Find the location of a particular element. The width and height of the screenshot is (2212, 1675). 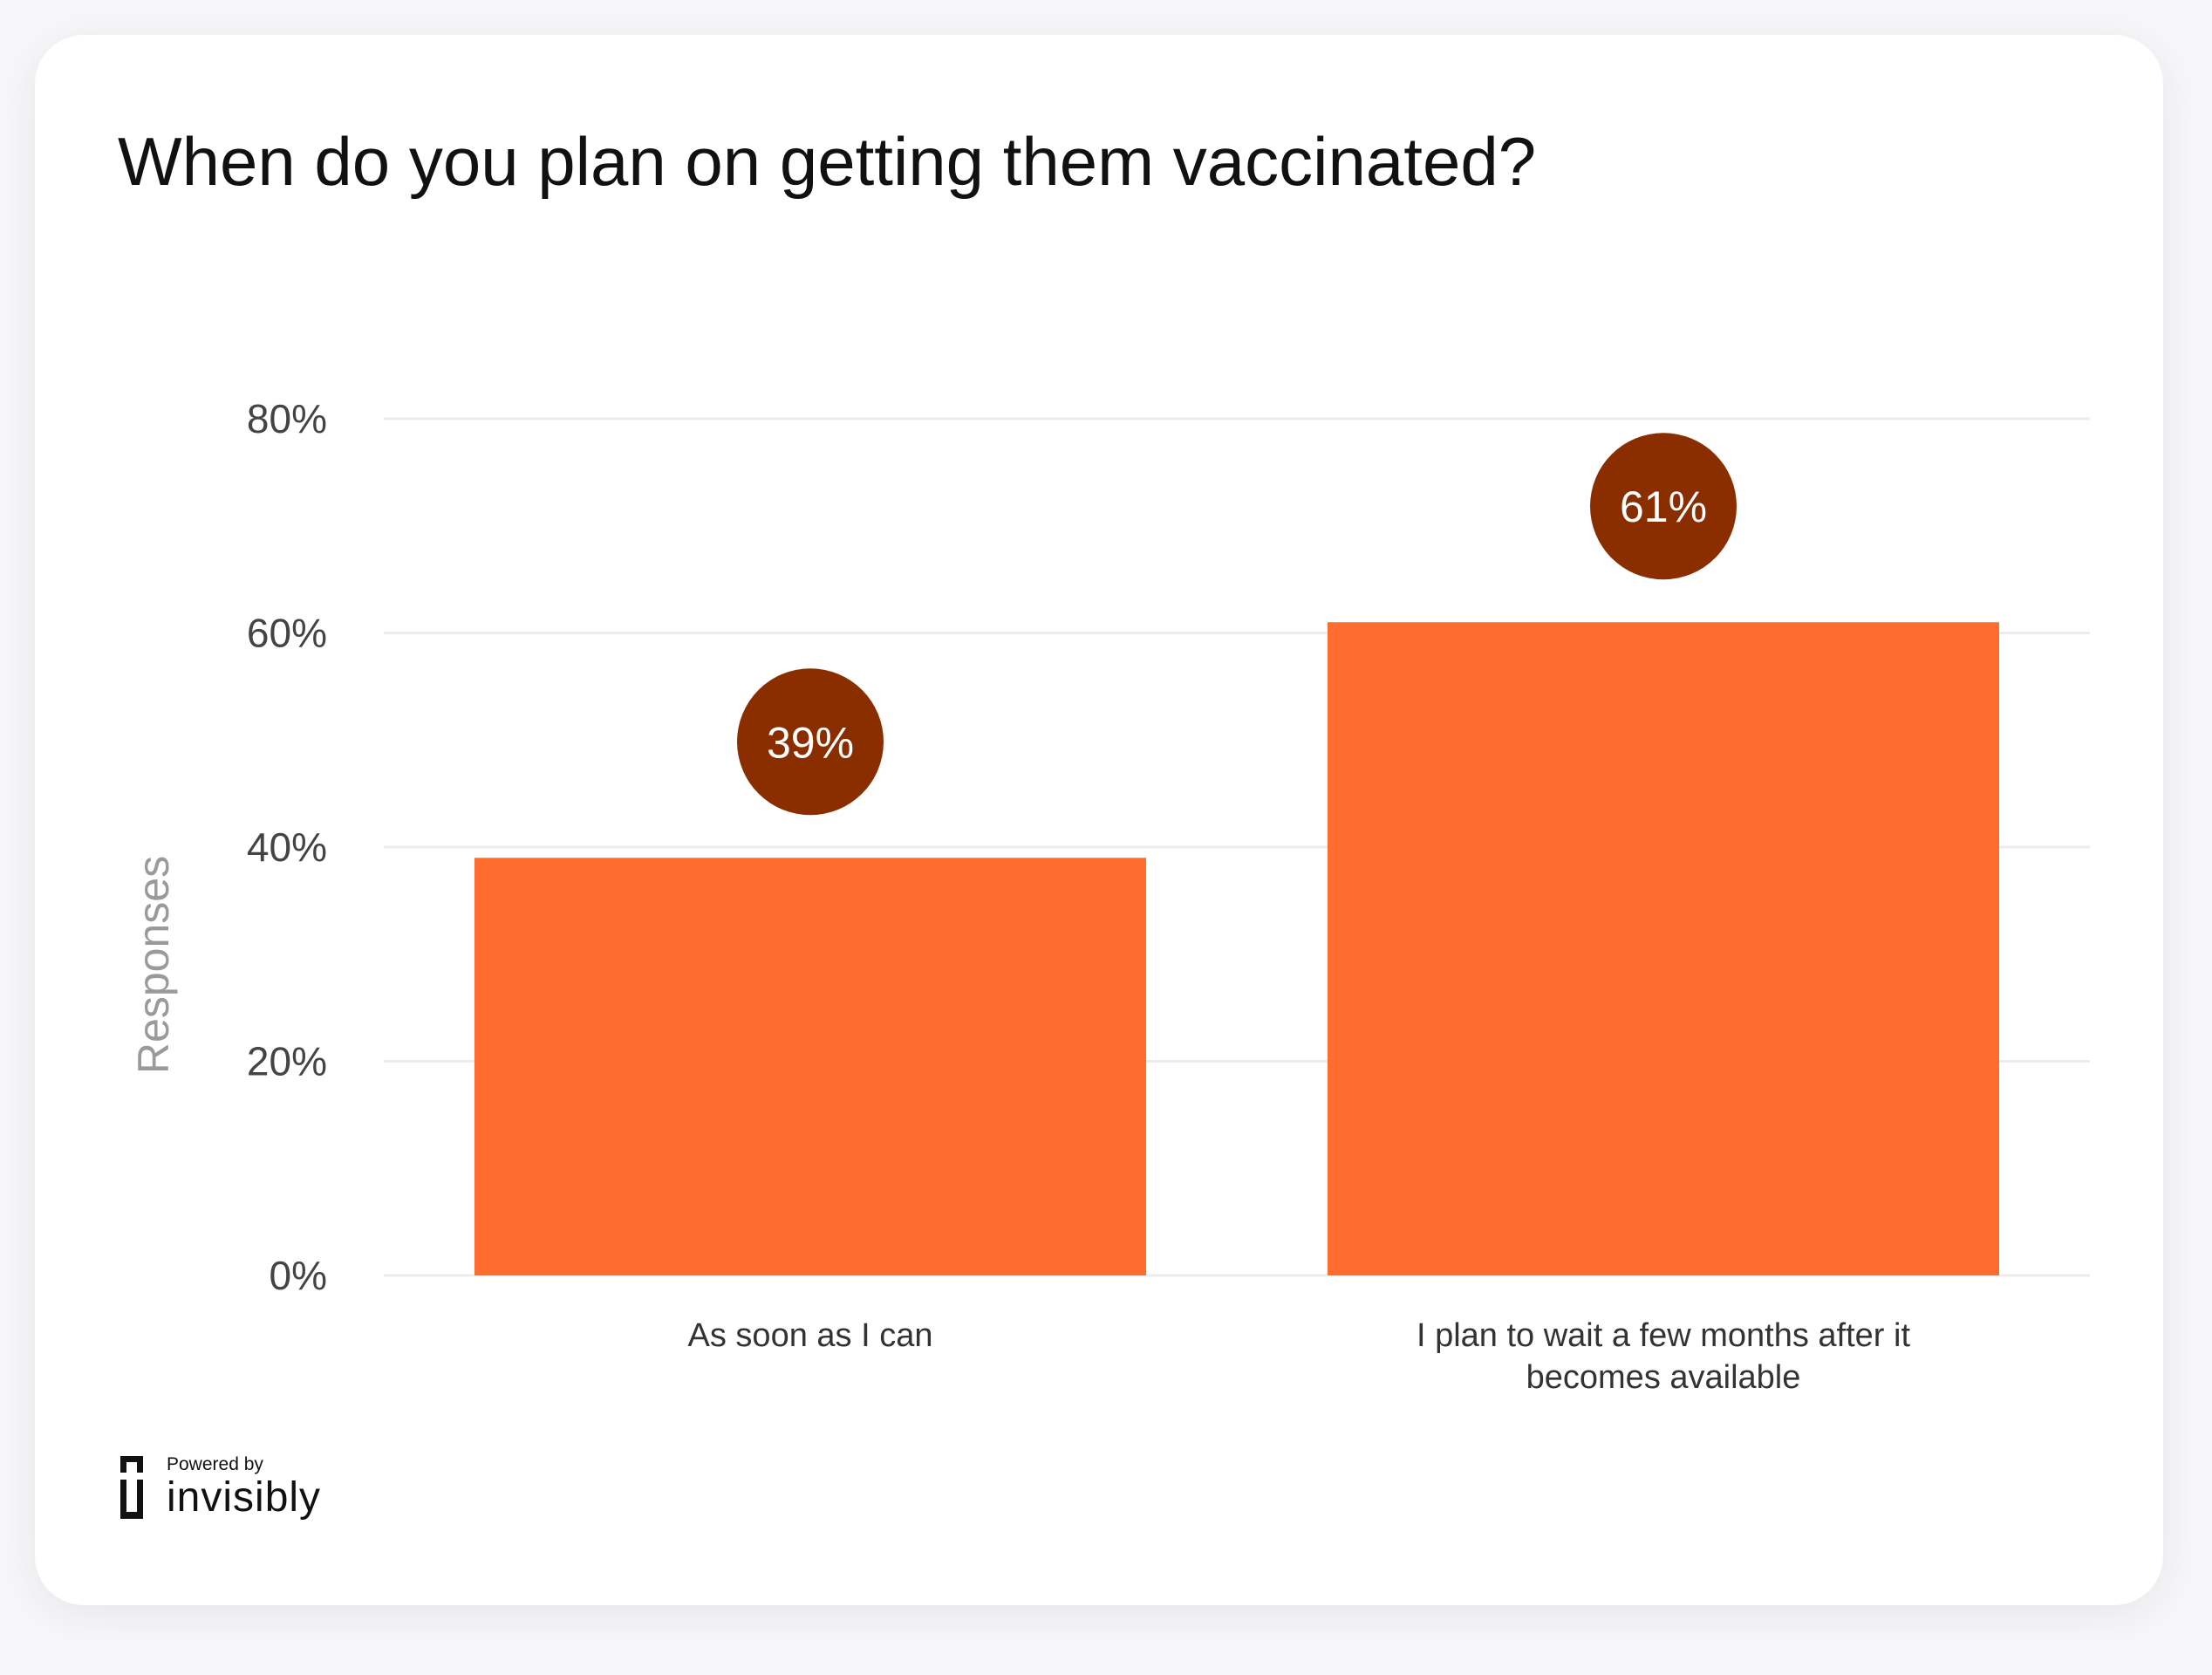

x-category-label-line: I plan to wait a few months after it is located at coordinates (1663, 1336).